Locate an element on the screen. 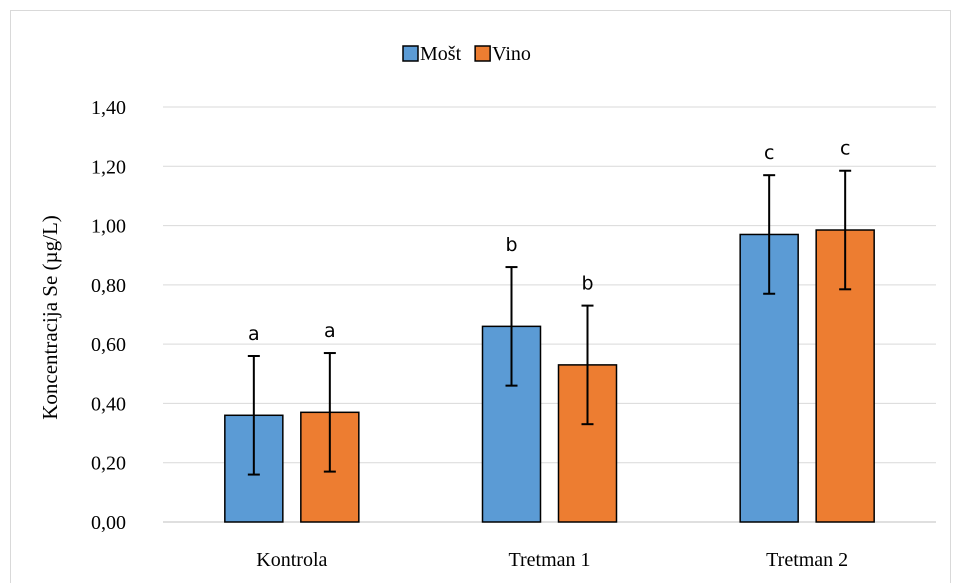 Image resolution: width=957 pixels, height=583 pixels. legend-label: Mošt is located at coordinates (441, 54).